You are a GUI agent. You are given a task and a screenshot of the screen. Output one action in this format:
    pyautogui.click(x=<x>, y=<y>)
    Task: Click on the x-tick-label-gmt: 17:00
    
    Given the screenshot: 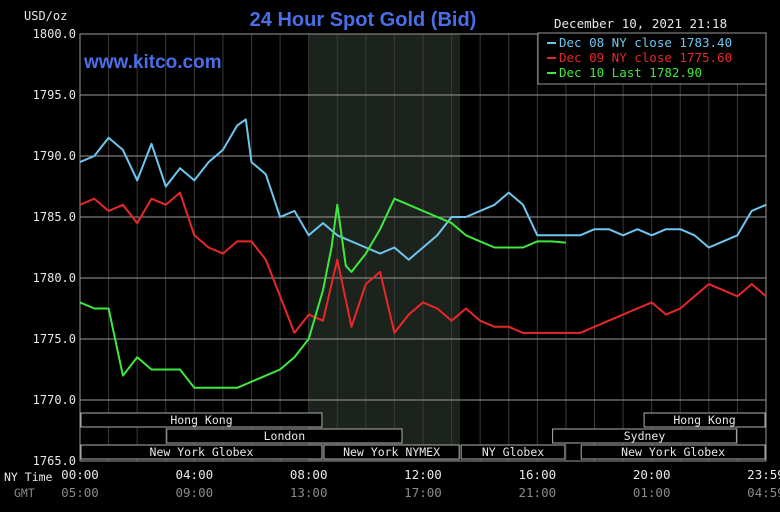 What is the action you would take?
    pyautogui.click(x=423, y=492)
    